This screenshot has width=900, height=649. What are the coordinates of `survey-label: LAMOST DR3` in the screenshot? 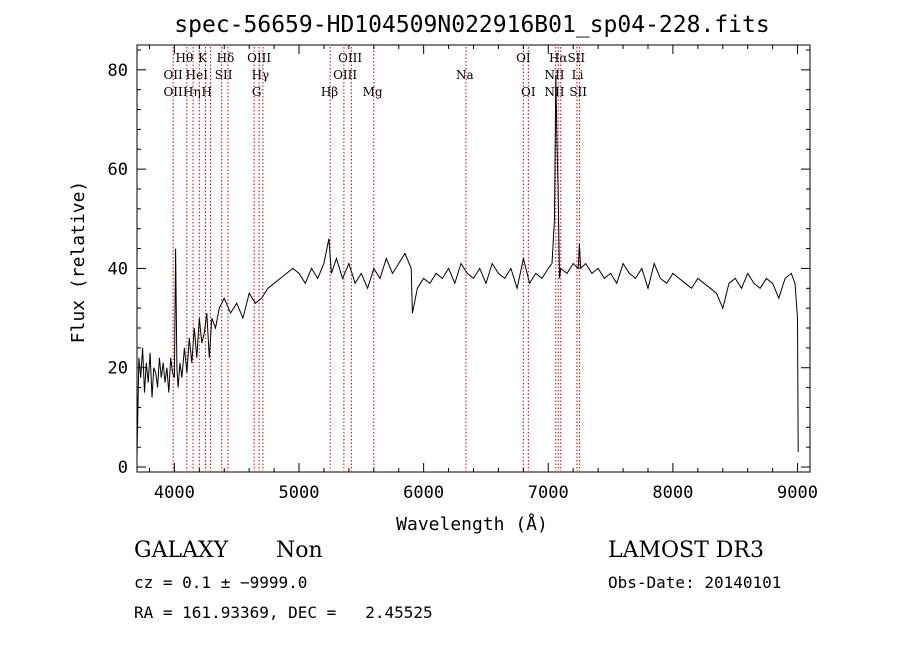 It's located at (686, 550).